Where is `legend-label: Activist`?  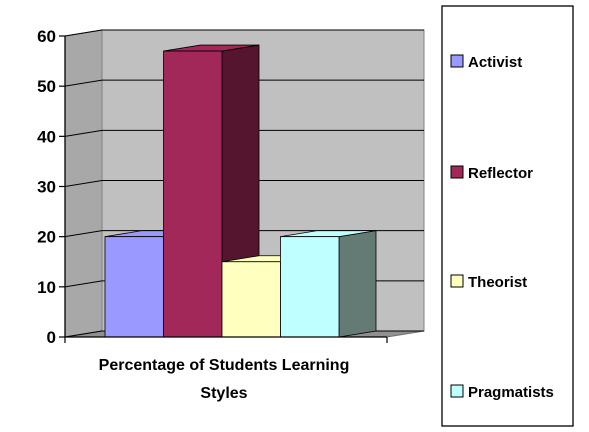 legend-label: Activist is located at coordinates (495, 62).